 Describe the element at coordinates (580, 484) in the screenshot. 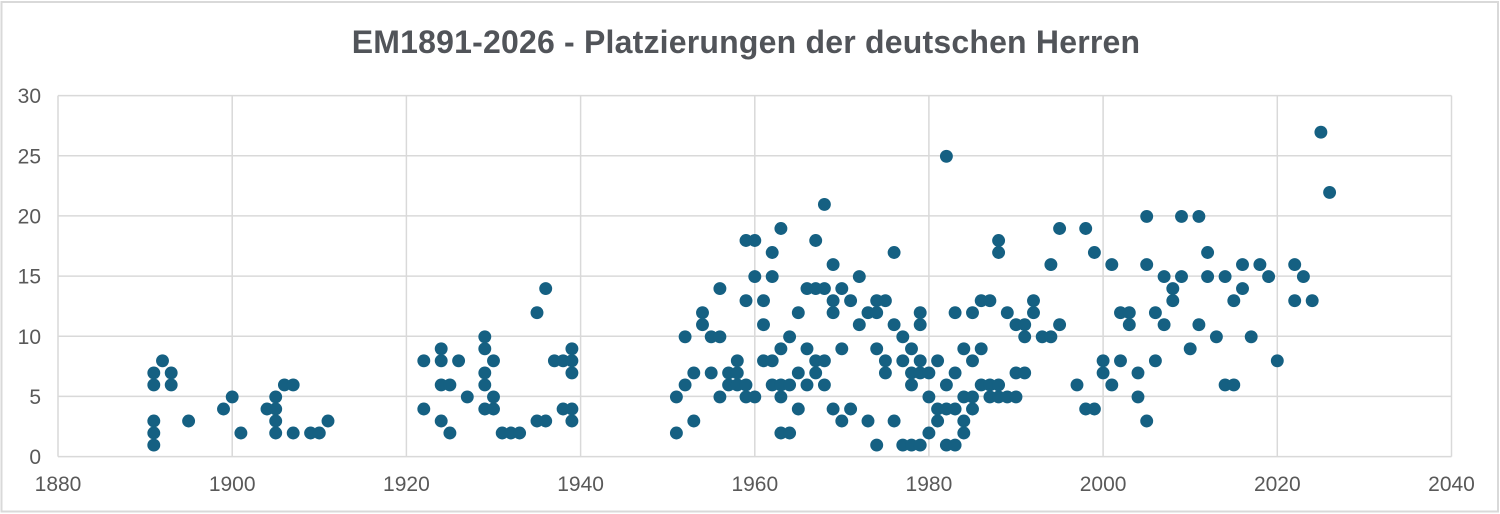

I see `svg-text: 1940` at that location.